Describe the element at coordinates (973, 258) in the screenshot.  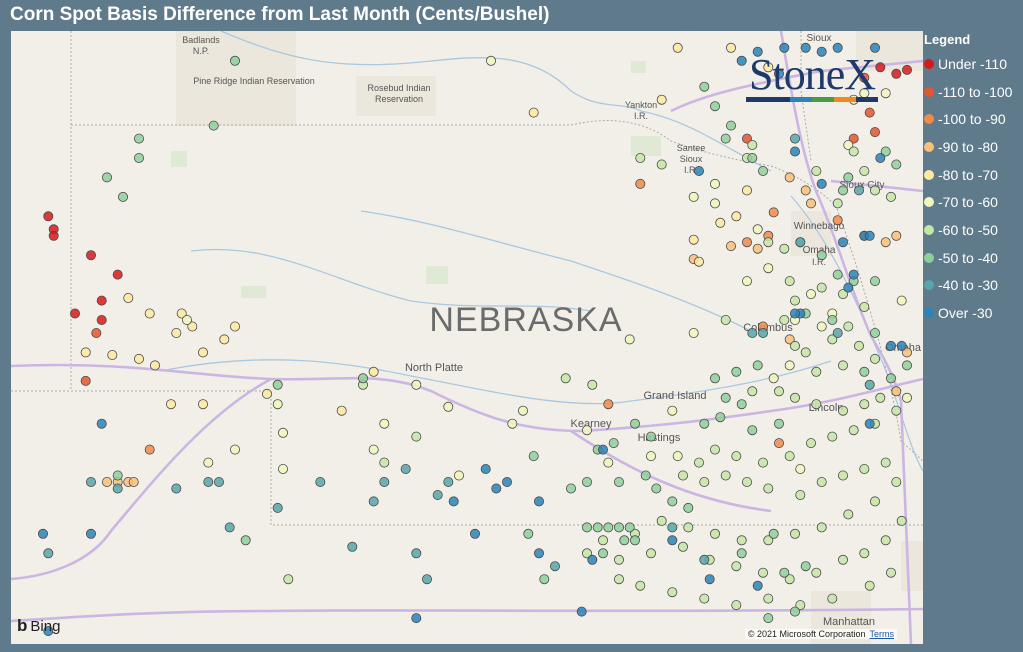
I see `legend-item: -50 to -40` at that location.